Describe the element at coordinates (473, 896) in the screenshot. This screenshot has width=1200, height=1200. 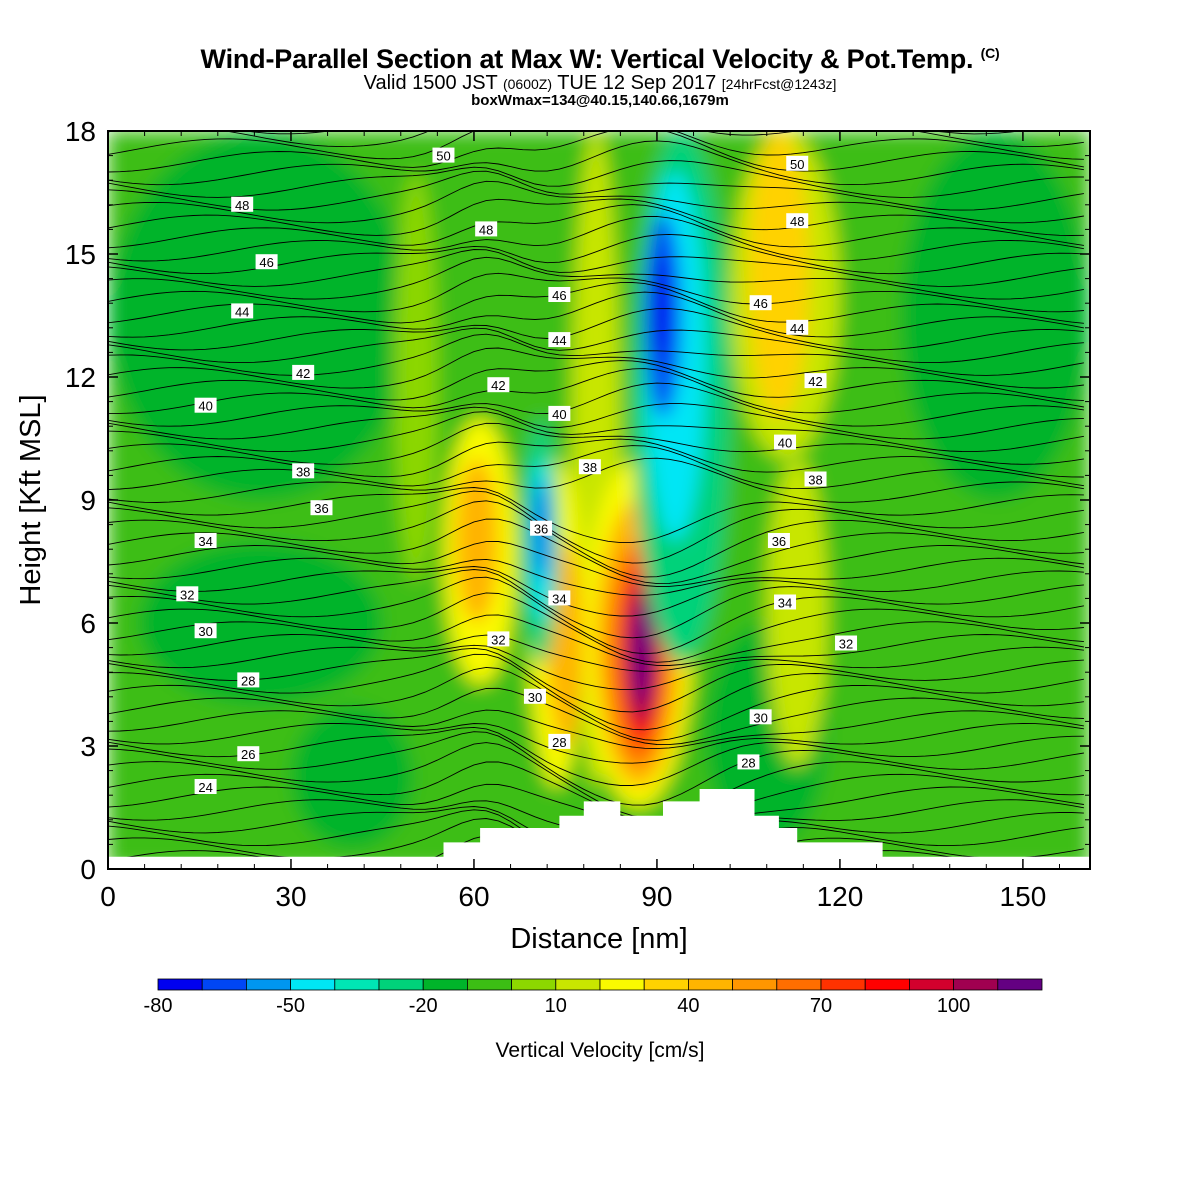
I see `x-tick-label: 60` at that location.